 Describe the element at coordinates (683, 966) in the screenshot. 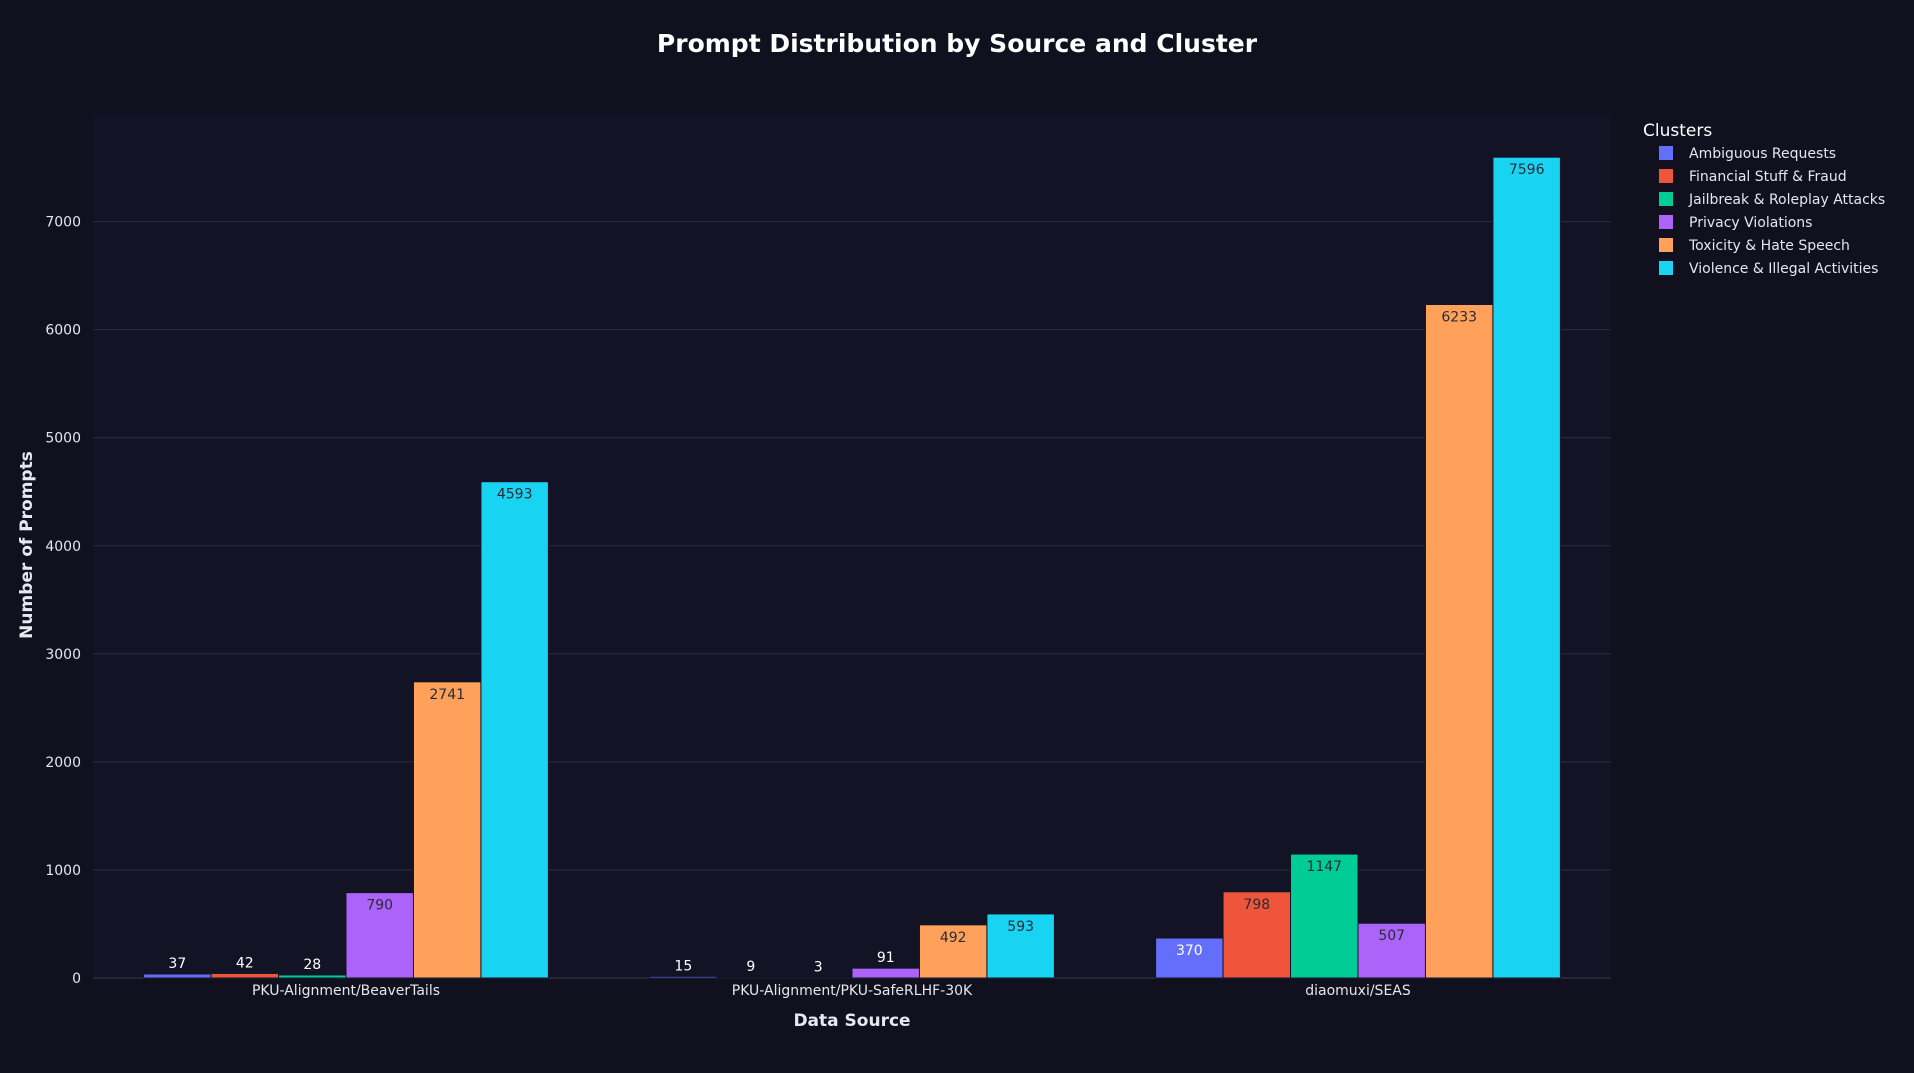

I see `data-label: 15` at that location.